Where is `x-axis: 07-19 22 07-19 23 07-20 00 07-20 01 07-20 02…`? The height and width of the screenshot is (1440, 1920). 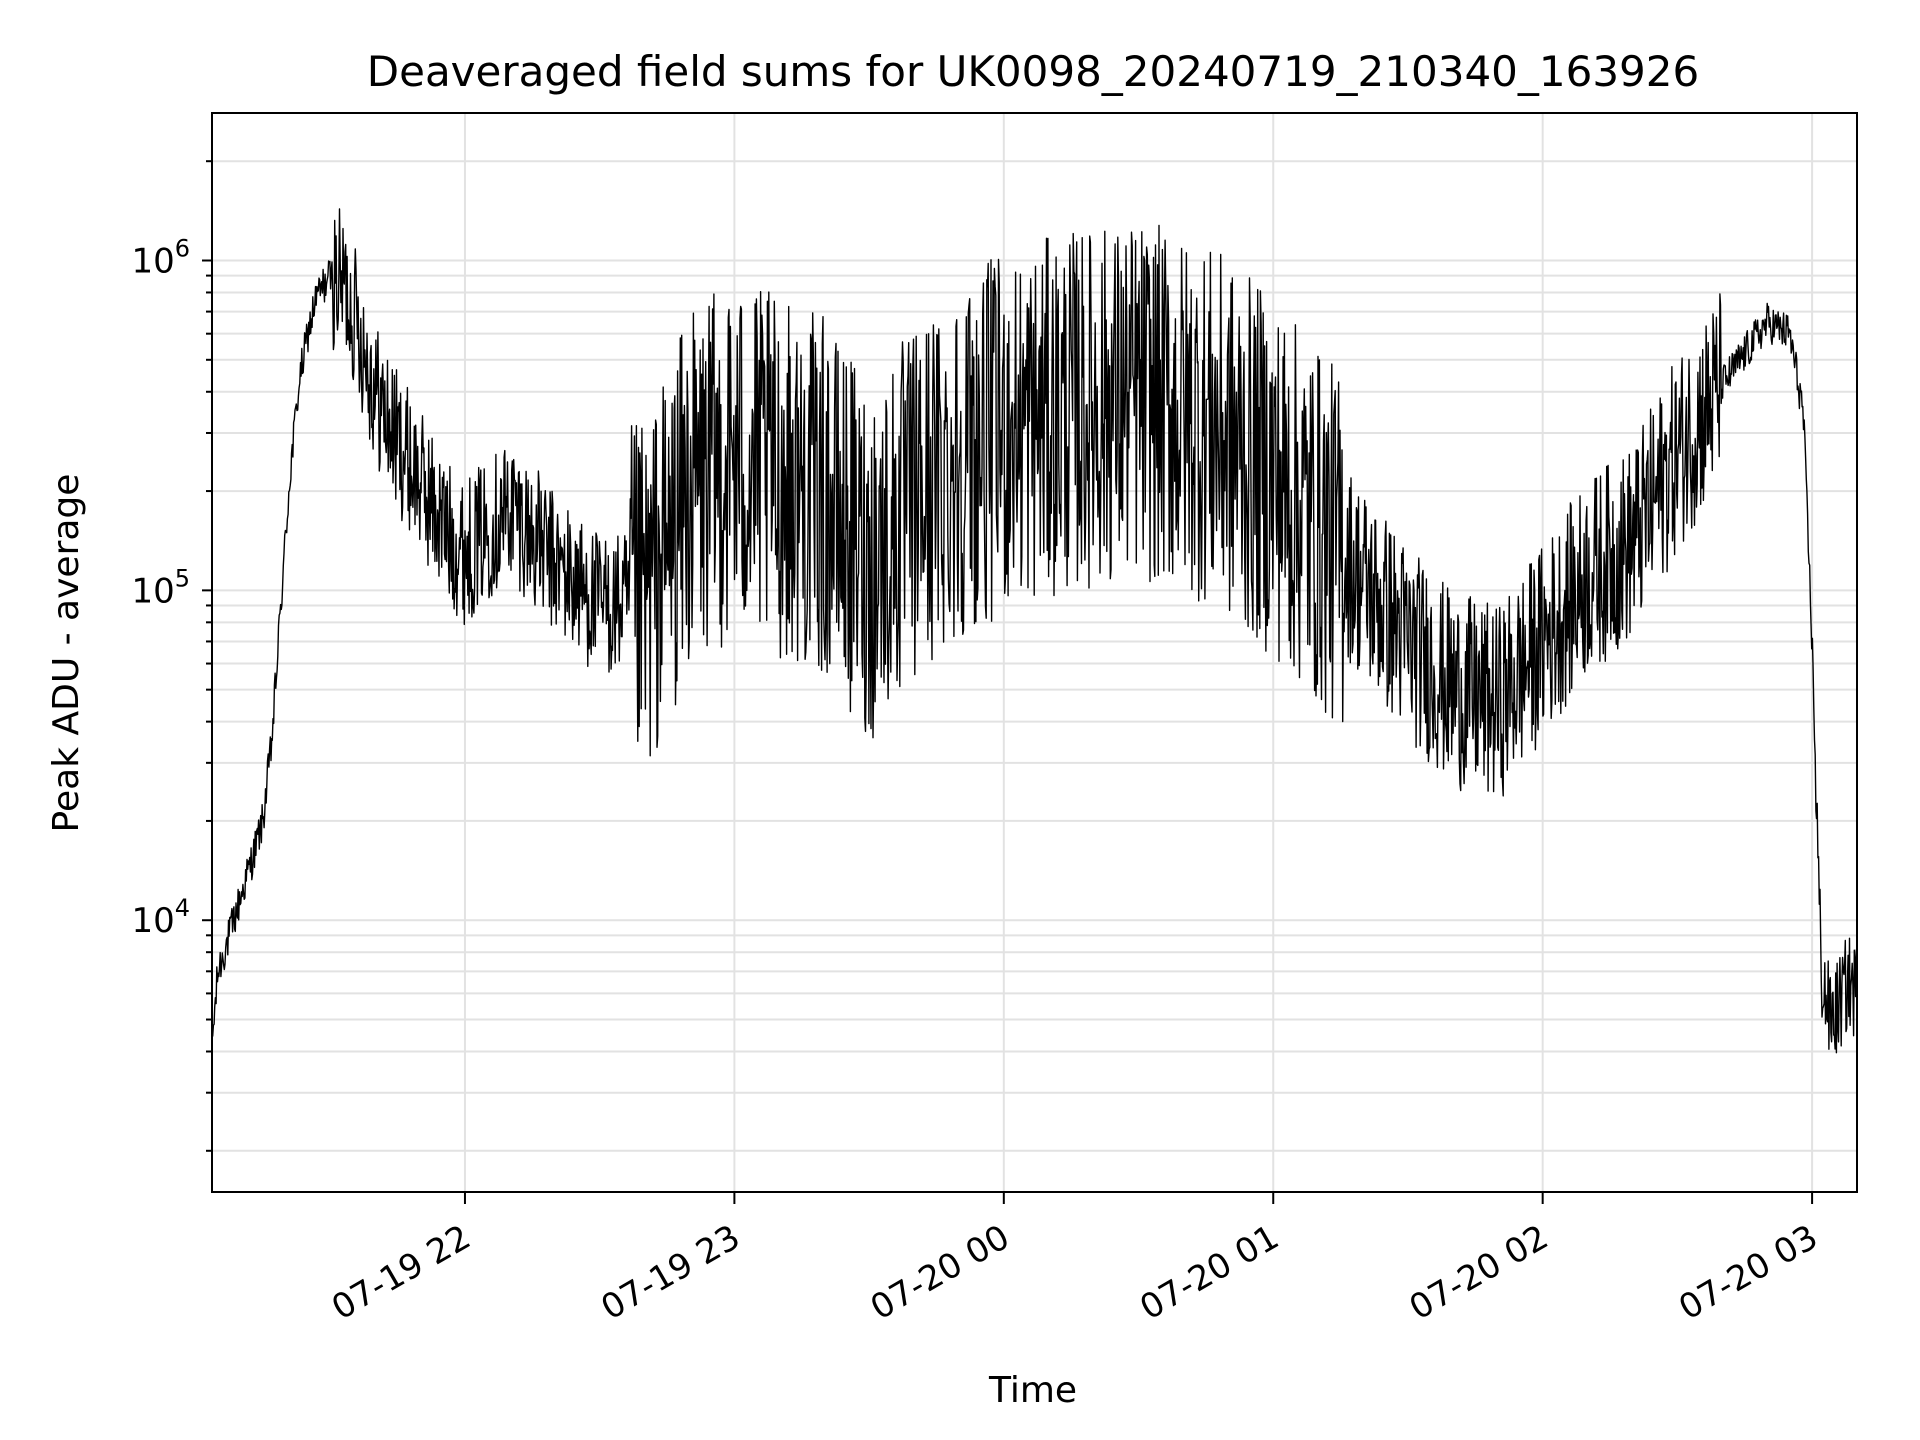
x-axis: 07-19 22 07-19 23 07-20 00 07-20 01 07-20 02… is located at coordinates (1075, 1260).